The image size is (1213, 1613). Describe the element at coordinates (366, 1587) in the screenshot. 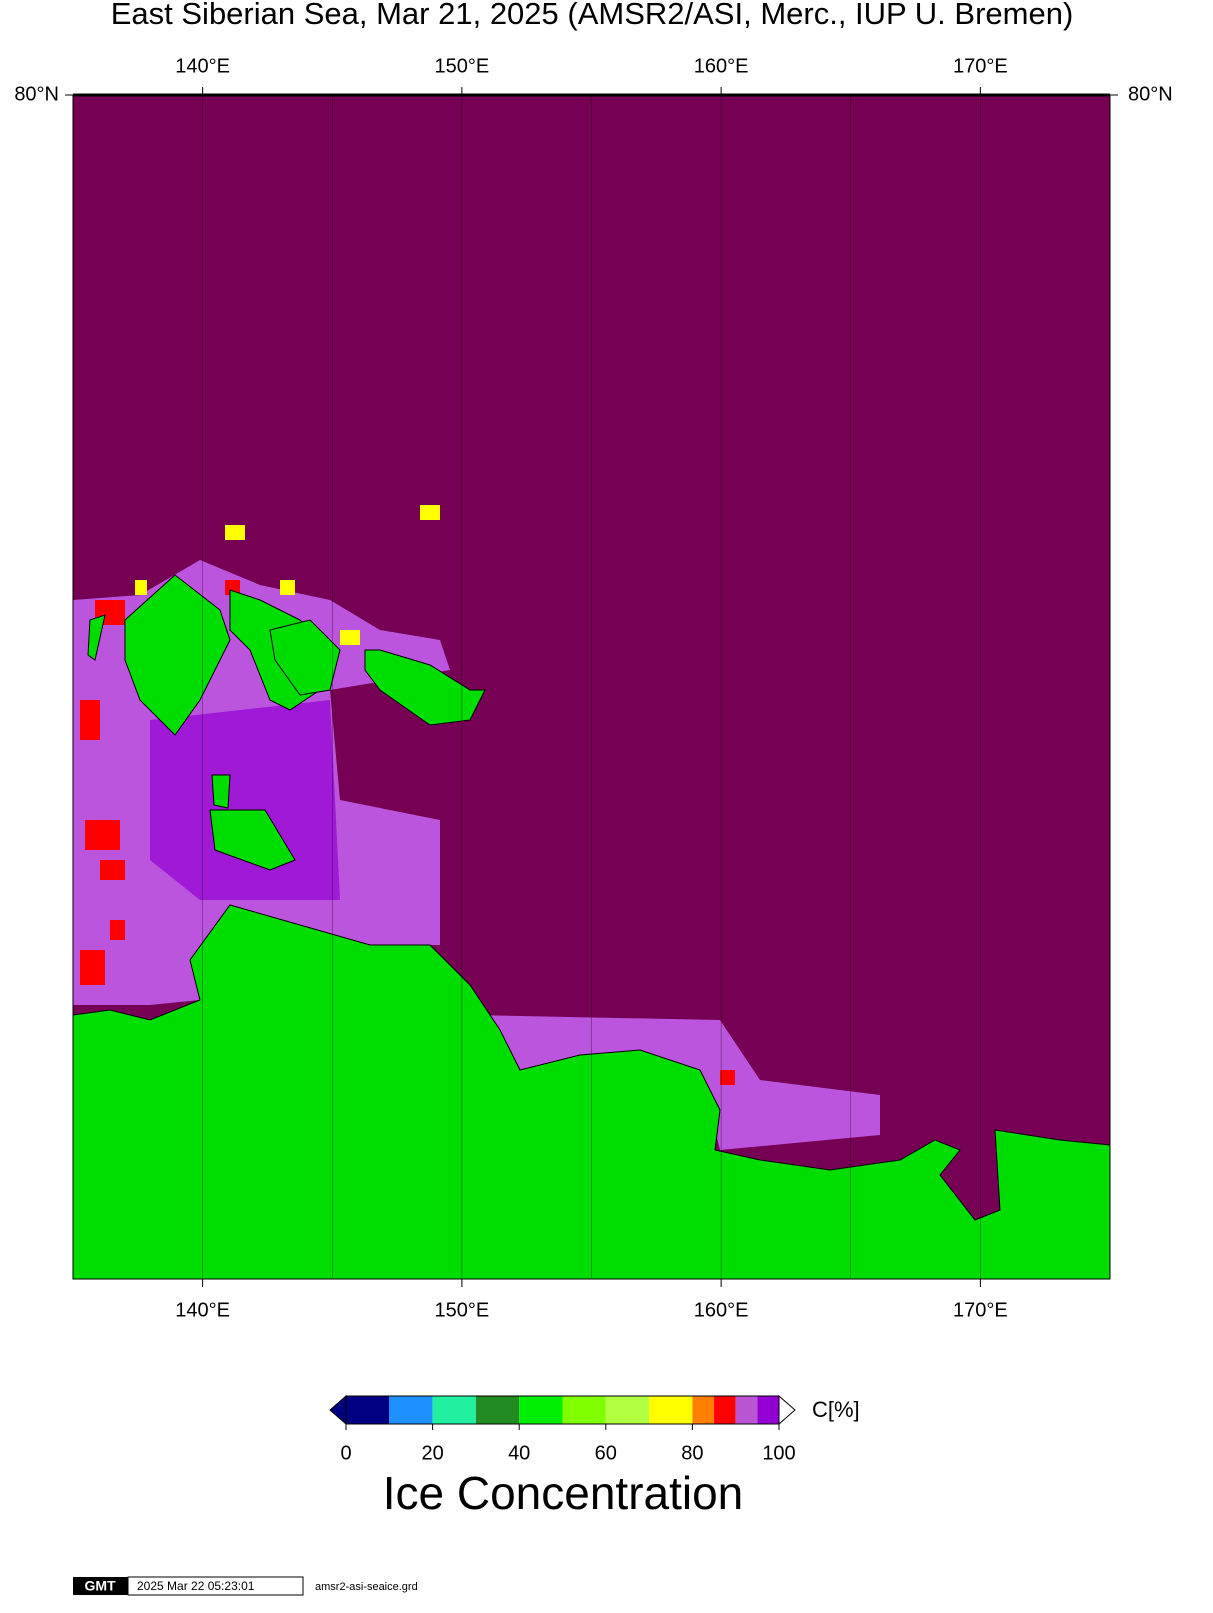

I see `source-file: amsr2-asi-seaice.grd` at that location.